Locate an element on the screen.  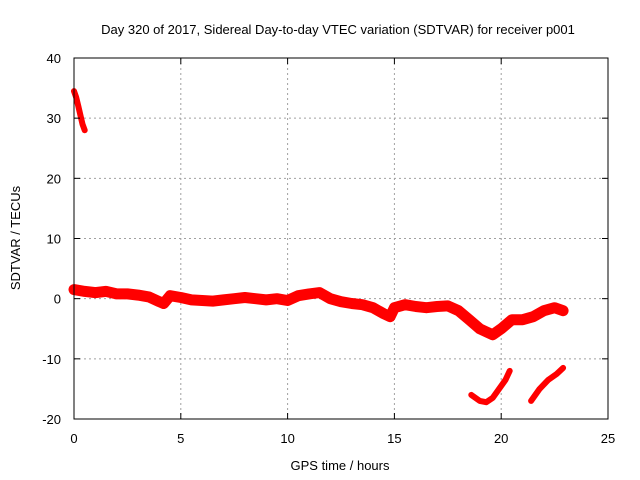
x-axis-label: GPS time / hours is located at coordinates (340, 465).